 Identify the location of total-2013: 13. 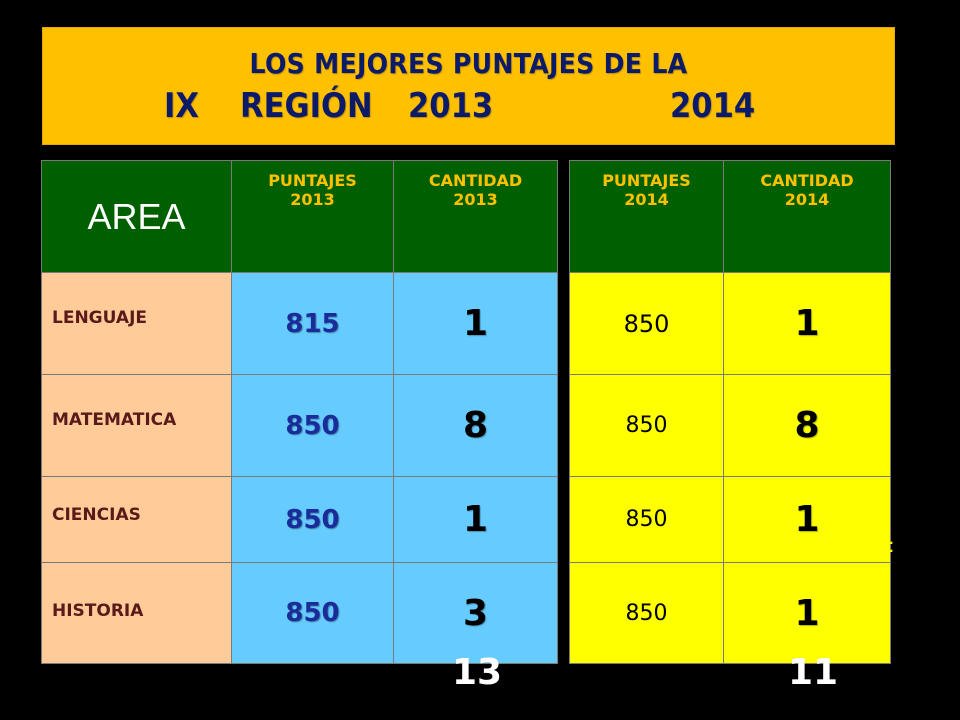
(477, 672).